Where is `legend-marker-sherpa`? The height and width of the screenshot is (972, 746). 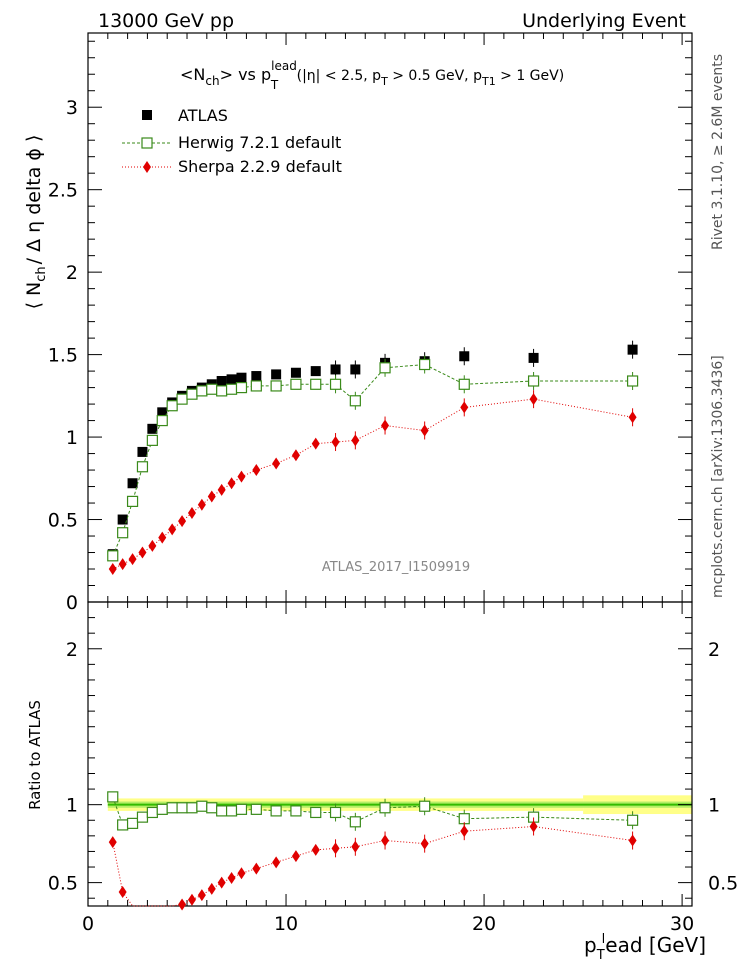
legend-marker-sherpa is located at coordinates (147, 167).